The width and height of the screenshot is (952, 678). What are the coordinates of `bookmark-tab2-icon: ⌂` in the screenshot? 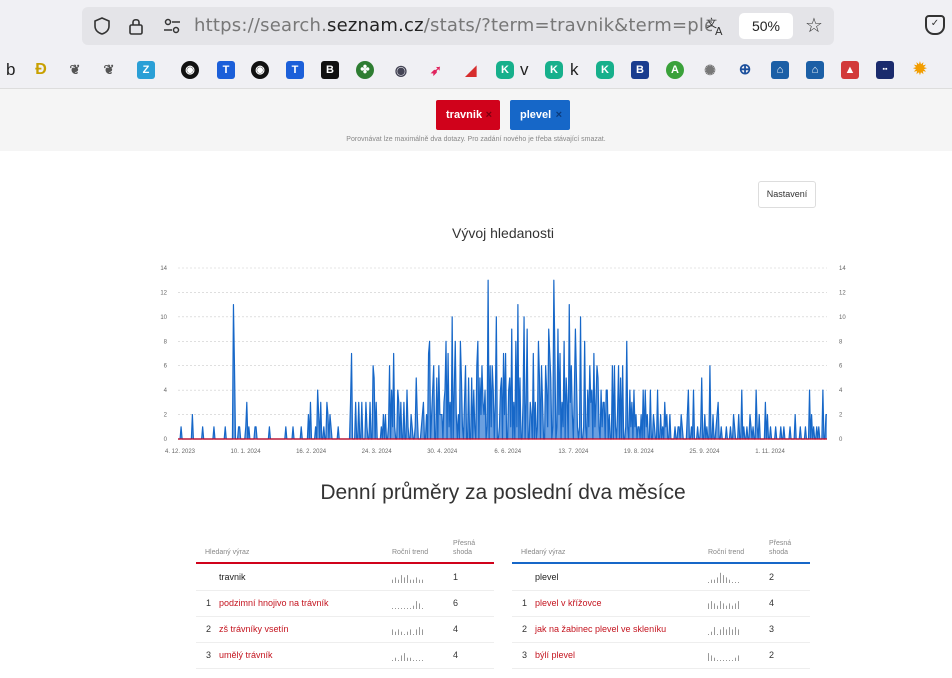 It's located at (815, 70).